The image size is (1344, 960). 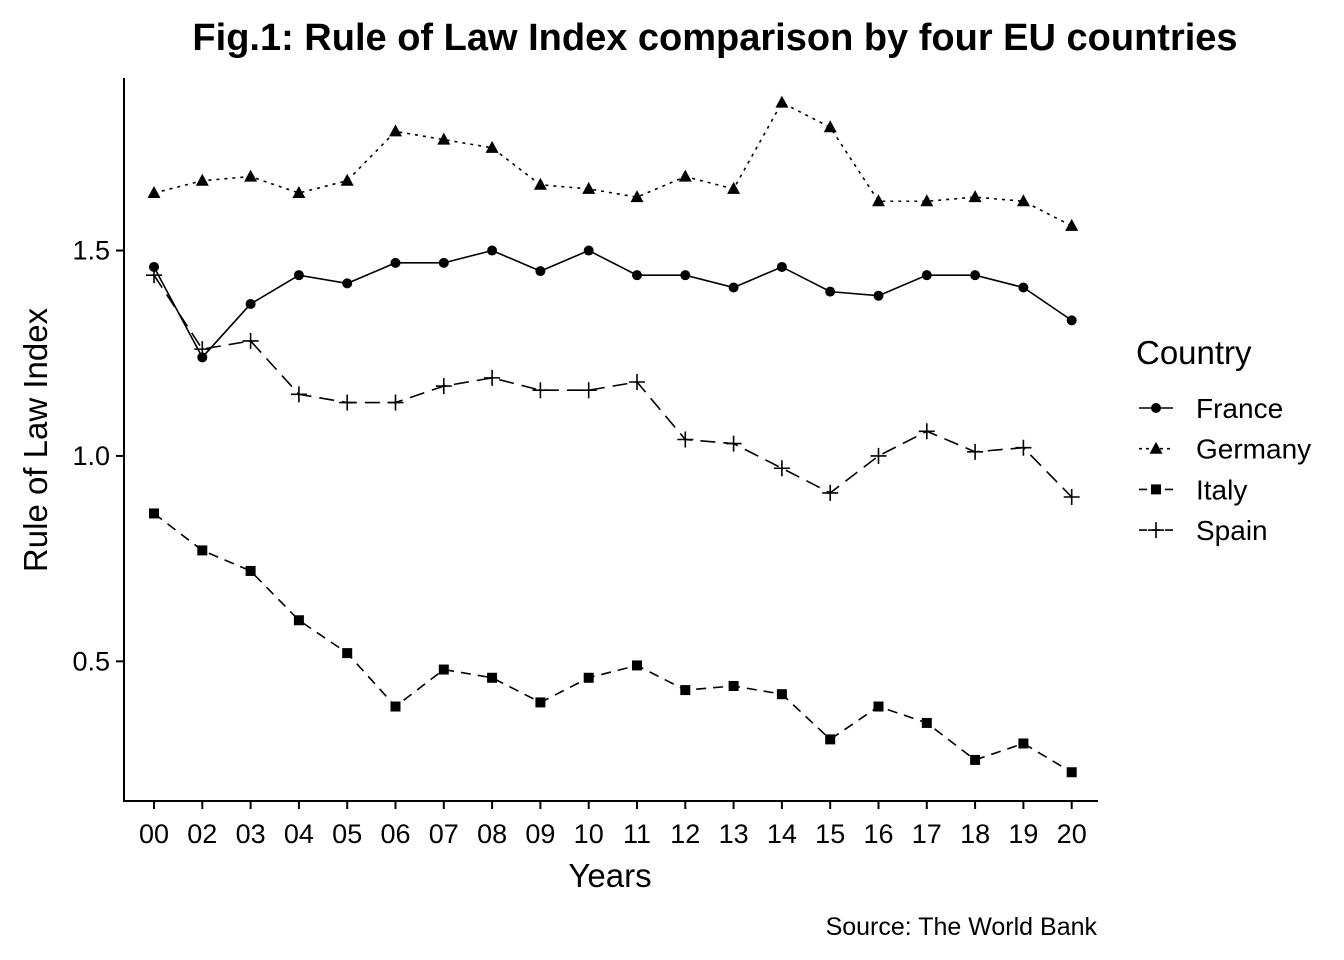 What do you see at coordinates (609, 875) in the screenshot?
I see `x-axis-title: Years` at bounding box center [609, 875].